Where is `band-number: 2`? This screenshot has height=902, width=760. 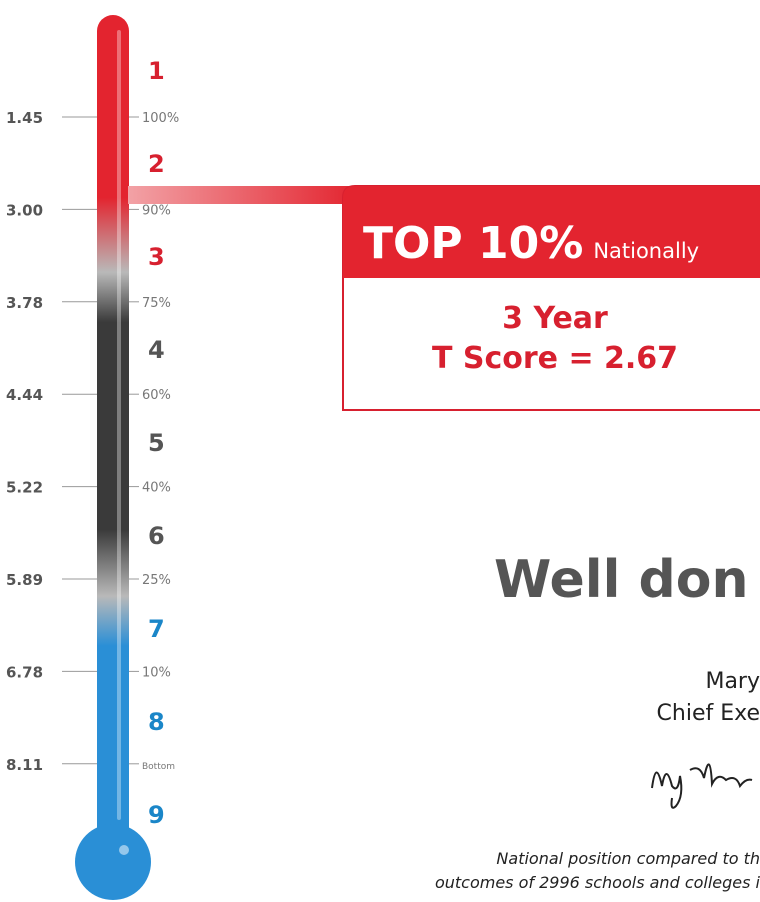
band-number: 2 is located at coordinates (156, 164).